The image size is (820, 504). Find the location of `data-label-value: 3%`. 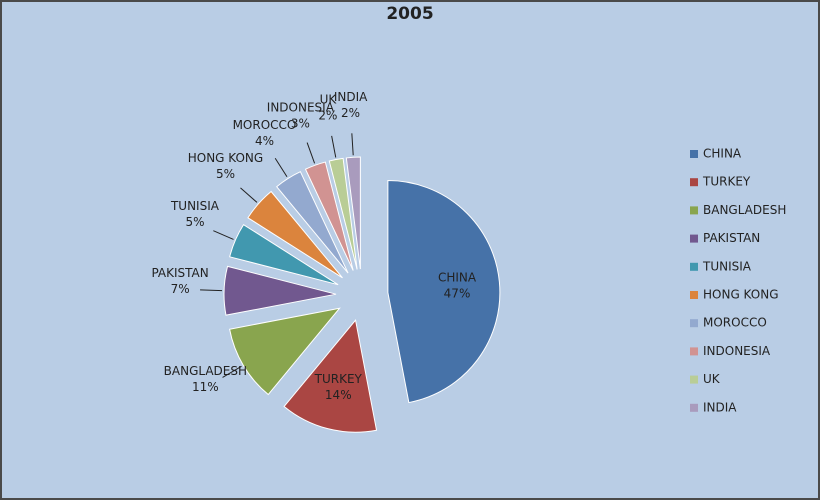

data-label-value: 3% is located at coordinates (300, 123).